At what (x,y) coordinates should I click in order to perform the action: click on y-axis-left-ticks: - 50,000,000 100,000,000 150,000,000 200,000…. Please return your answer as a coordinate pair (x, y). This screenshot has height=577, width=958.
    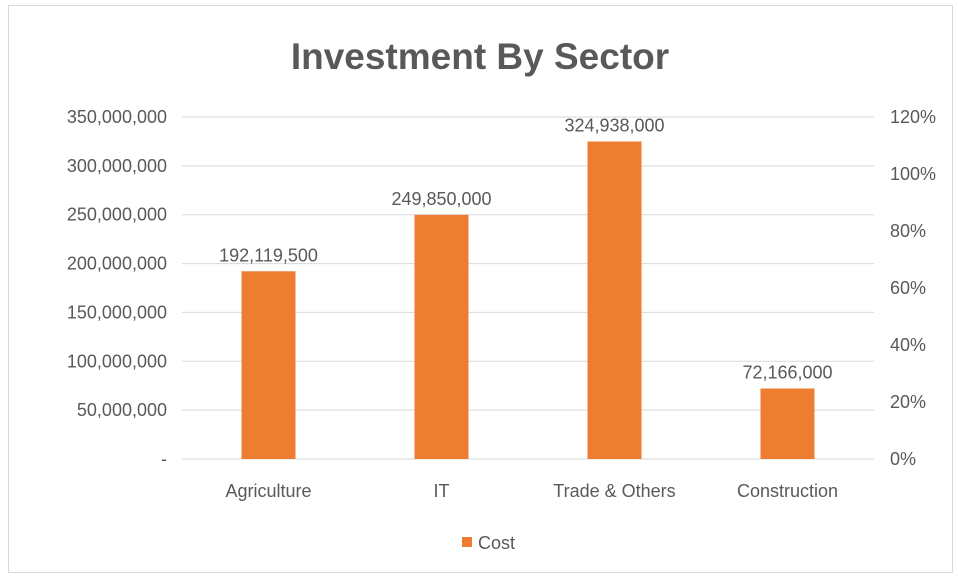
    Looking at the image, I should click on (117, 288).